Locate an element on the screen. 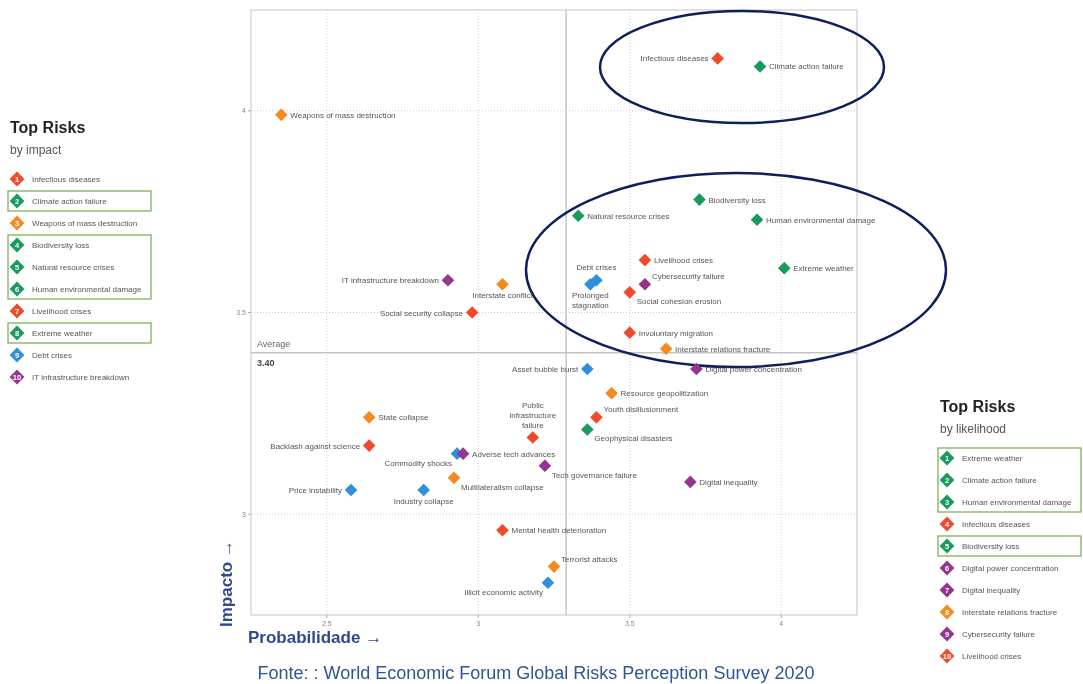 Image resolution: width=1083 pixels, height=684 pixels. series-label: Social security collapse is located at coordinates (422, 313).